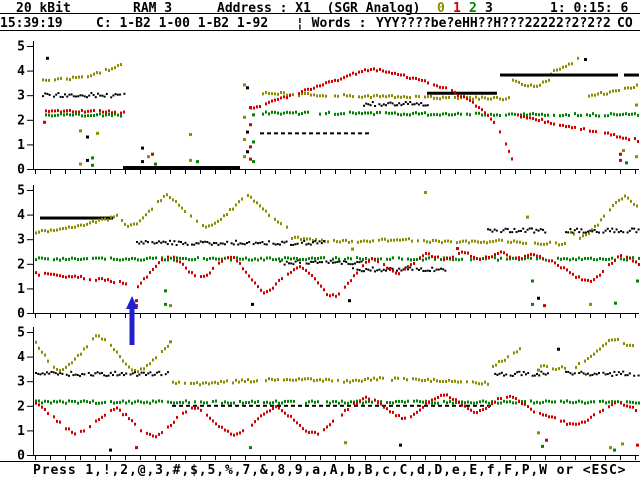 The image size is (640, 480). I want to click on position-marker-arrow, so click(132, 302).